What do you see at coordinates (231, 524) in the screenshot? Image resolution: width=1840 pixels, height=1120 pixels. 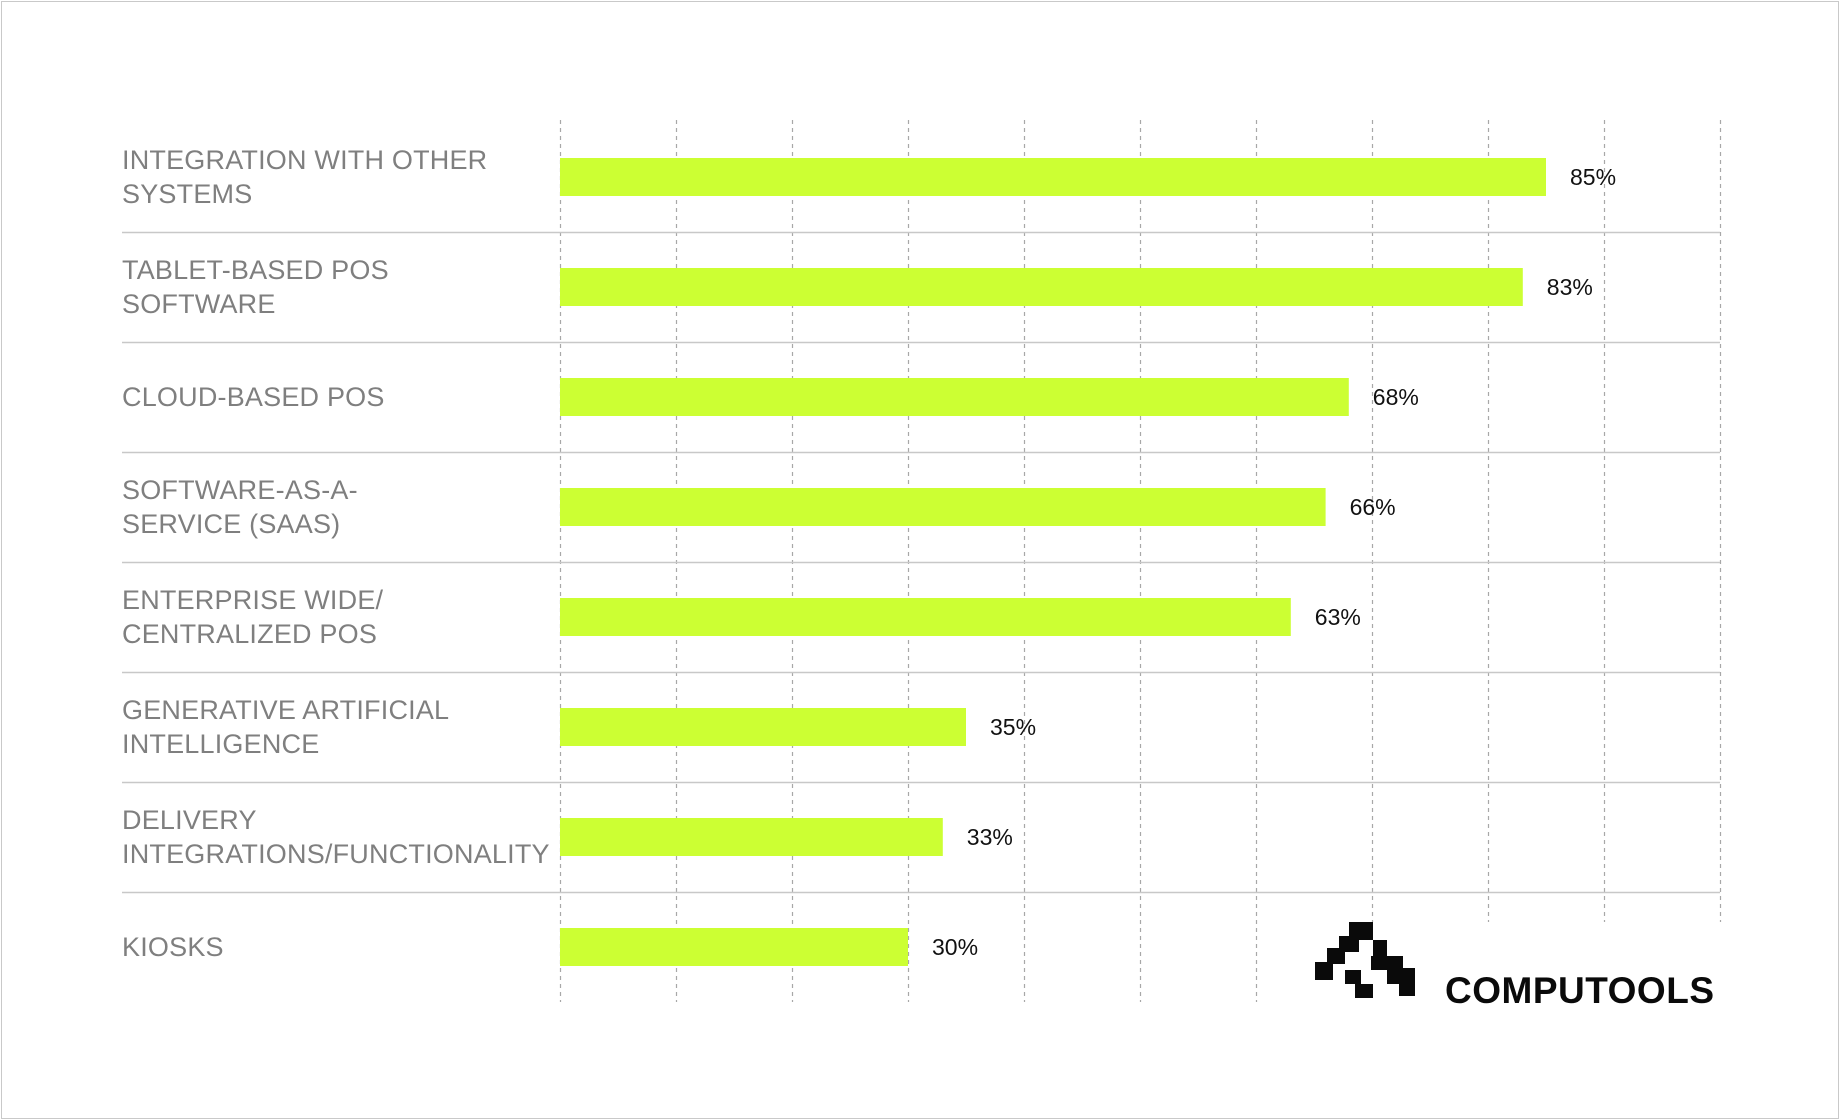 I see `category-label: SERVICE (SAAS)` at bounding box center [231, 524].